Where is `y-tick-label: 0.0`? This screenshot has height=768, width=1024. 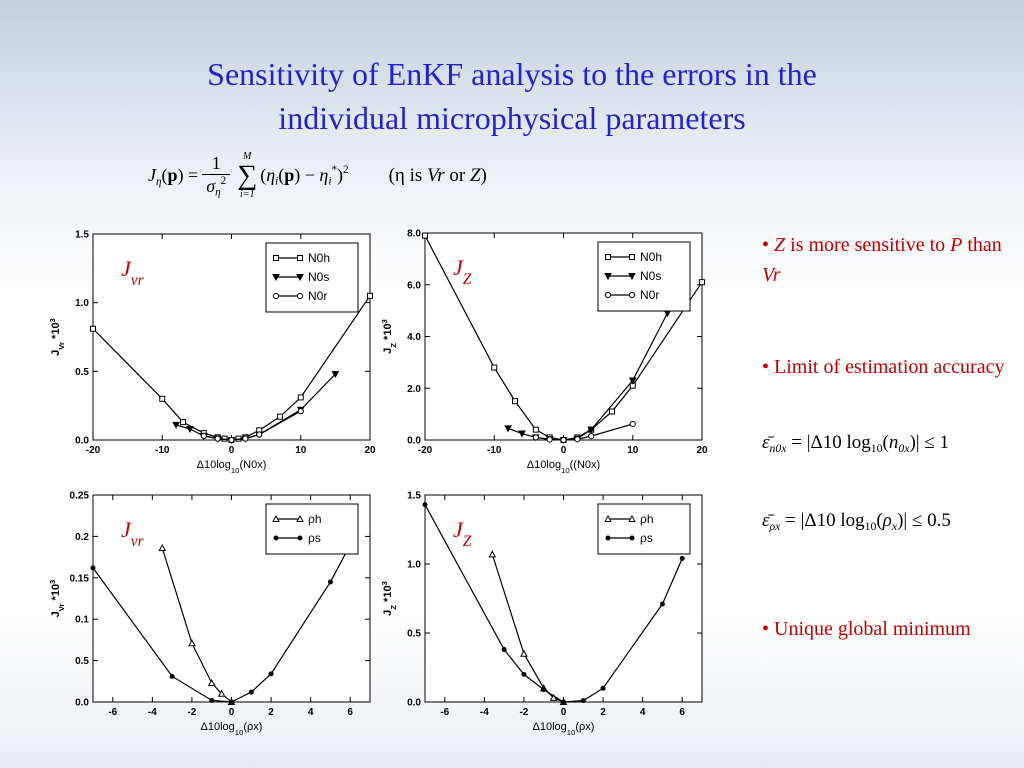 y-tick-label: 0.0 is located at coordinates (414, 441).